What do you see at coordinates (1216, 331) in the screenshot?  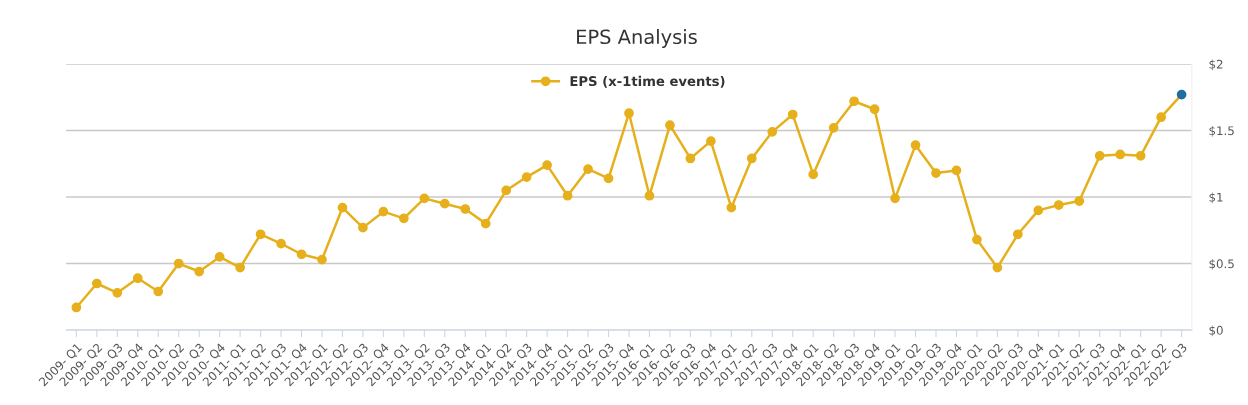 I see `y-tick-label: $0` at bounding box center [1216, 331].